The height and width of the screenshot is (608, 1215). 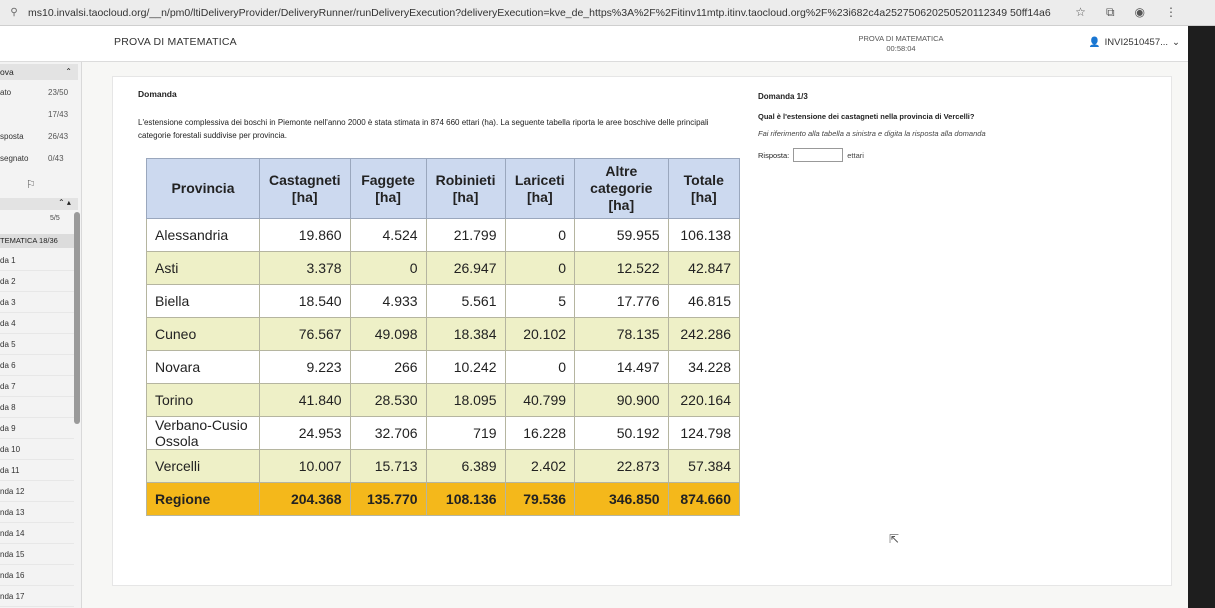 I want to click on nav-question-item: da 2, so click(x=37, y=281).